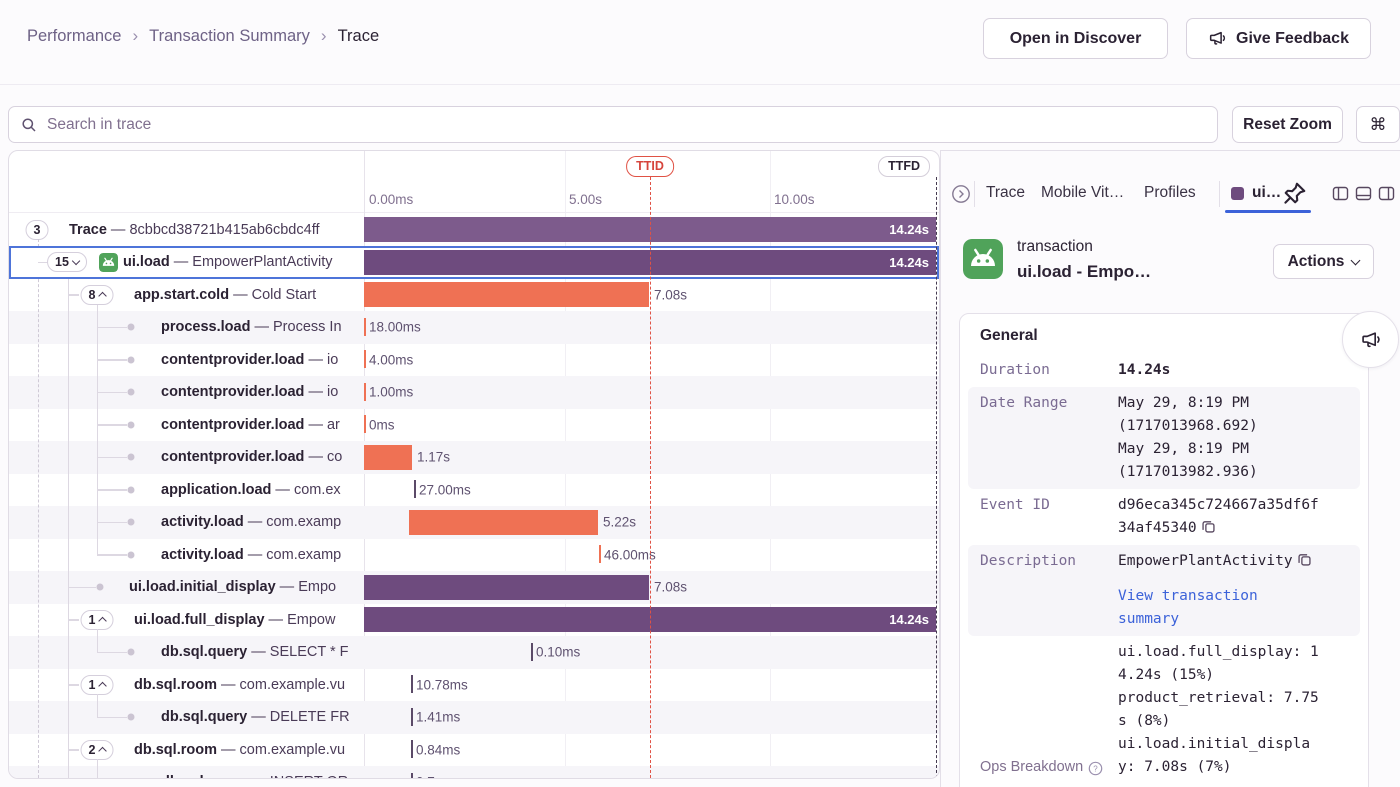  Describe the element at coordinates (251, 522) in the screenshot. I see `span-label: activity.load — com.examp` at that location.